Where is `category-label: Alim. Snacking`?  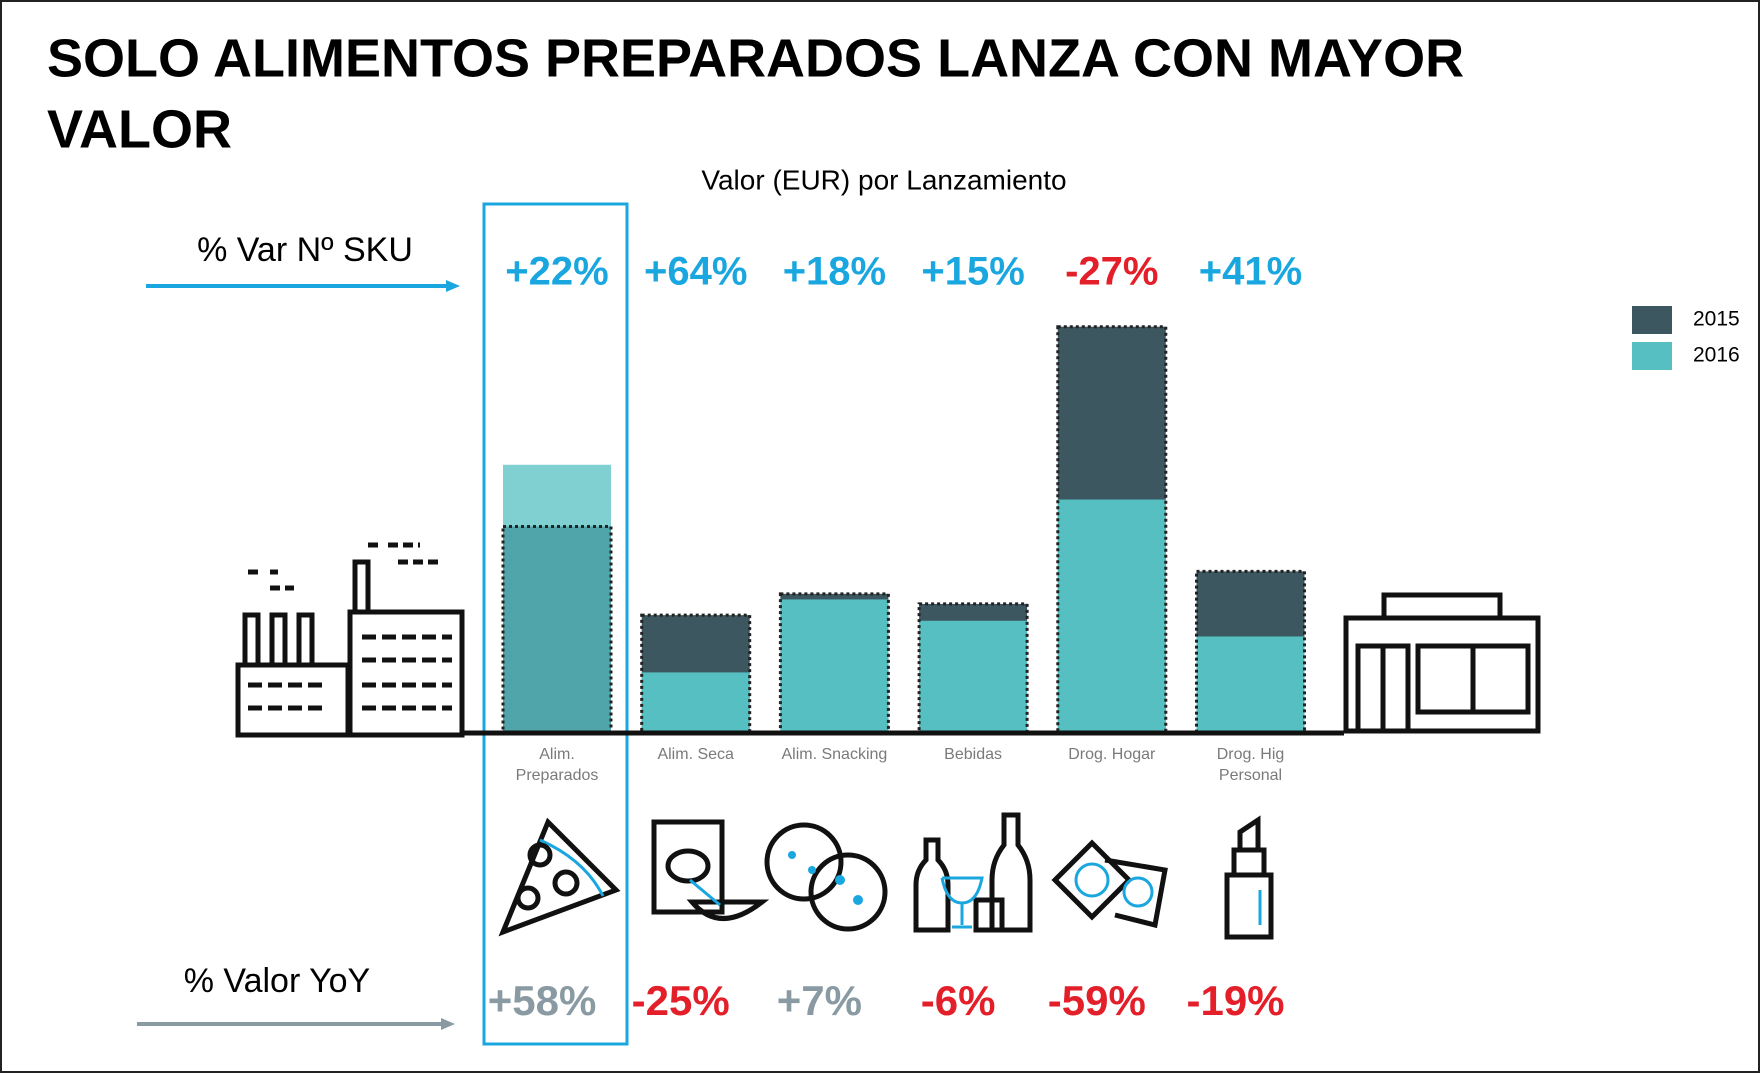
category-label: Alim. Snacking is located at coordinates (834, 754).